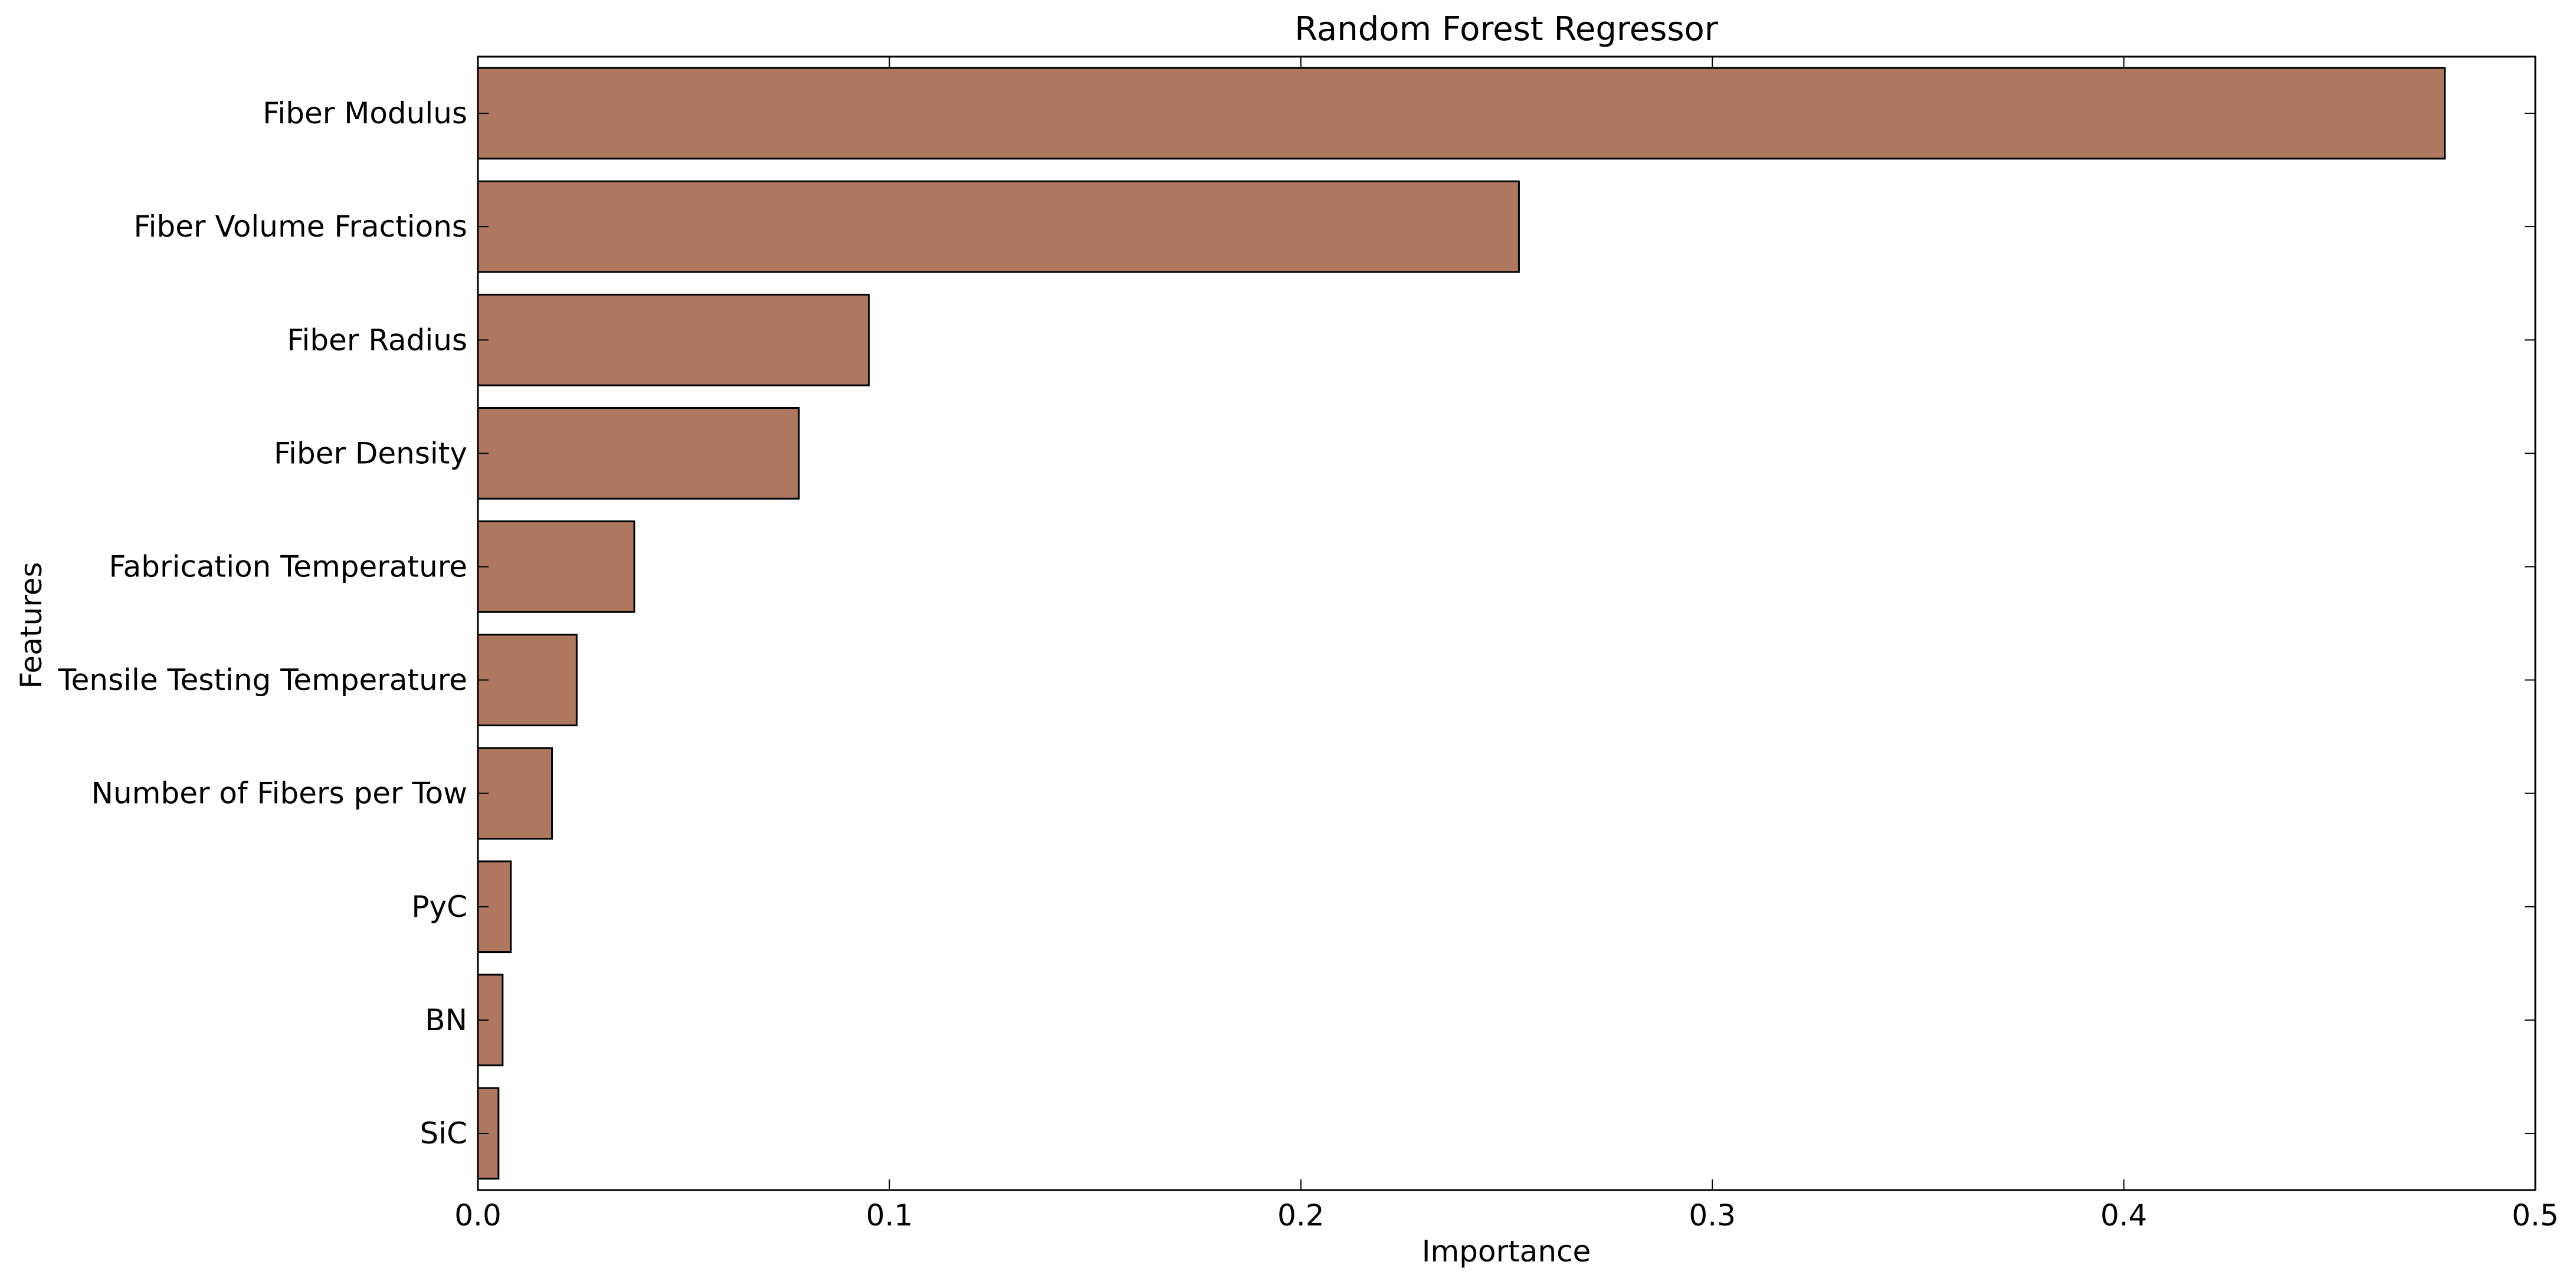 This screenshot has width=2576, height=1288. Describe the element at coordinates (439, 907) in the screenshot. I see `y-tick-label: PyC` at that location.